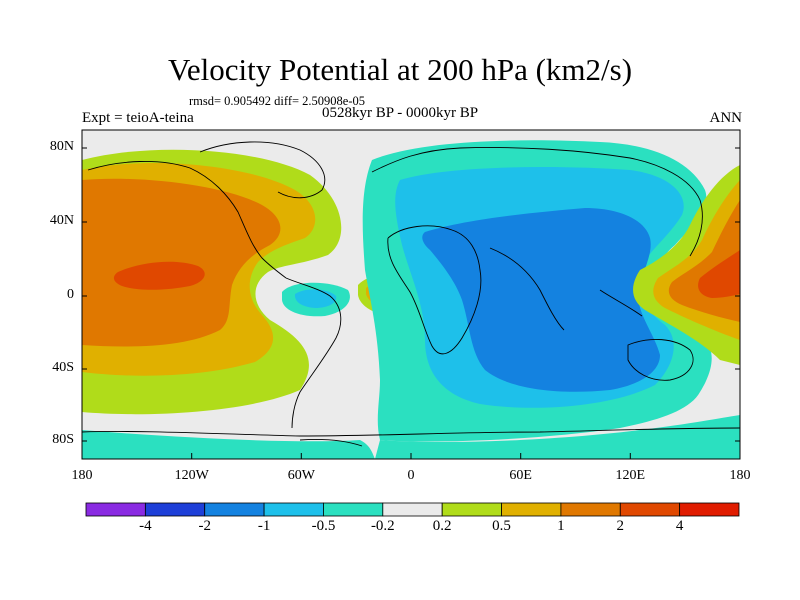  I want to click on lat-label-0: 0, so click(70, 294).